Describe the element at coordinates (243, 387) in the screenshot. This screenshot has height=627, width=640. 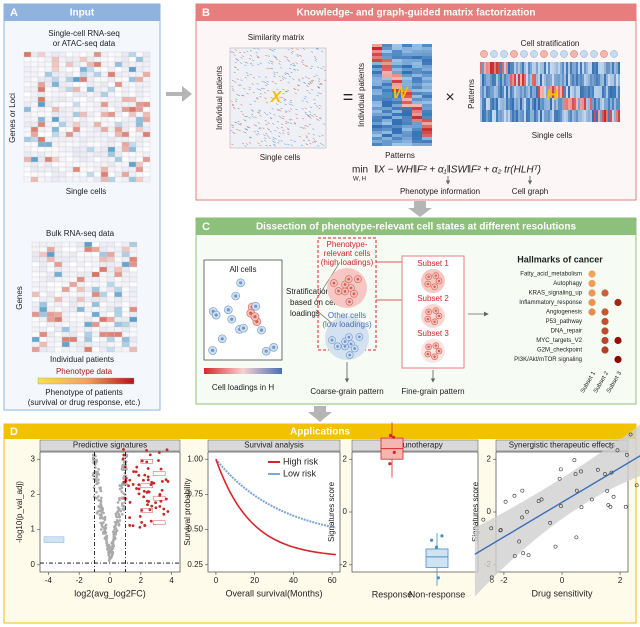
I see `label: Cell loadings in H` at that location.